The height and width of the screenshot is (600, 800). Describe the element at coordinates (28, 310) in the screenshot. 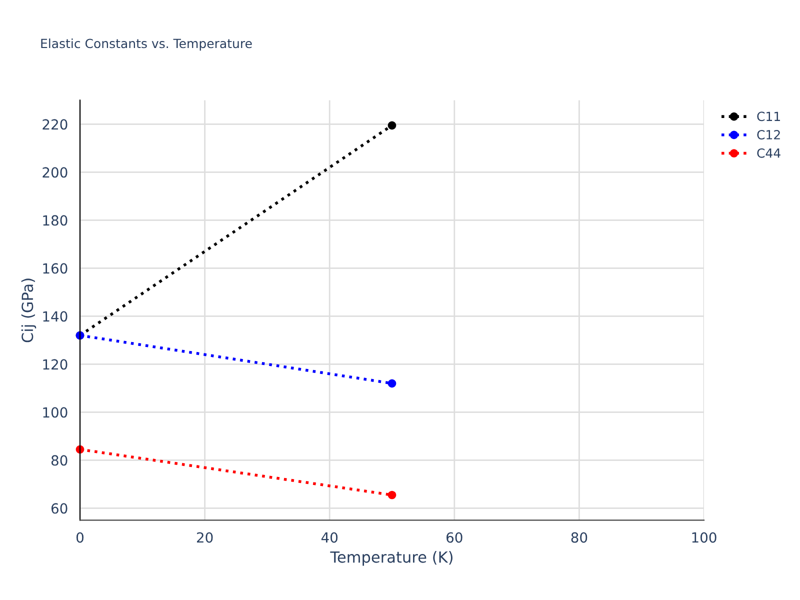

I see `y-axis-title: Cij (GPa)` at that location.